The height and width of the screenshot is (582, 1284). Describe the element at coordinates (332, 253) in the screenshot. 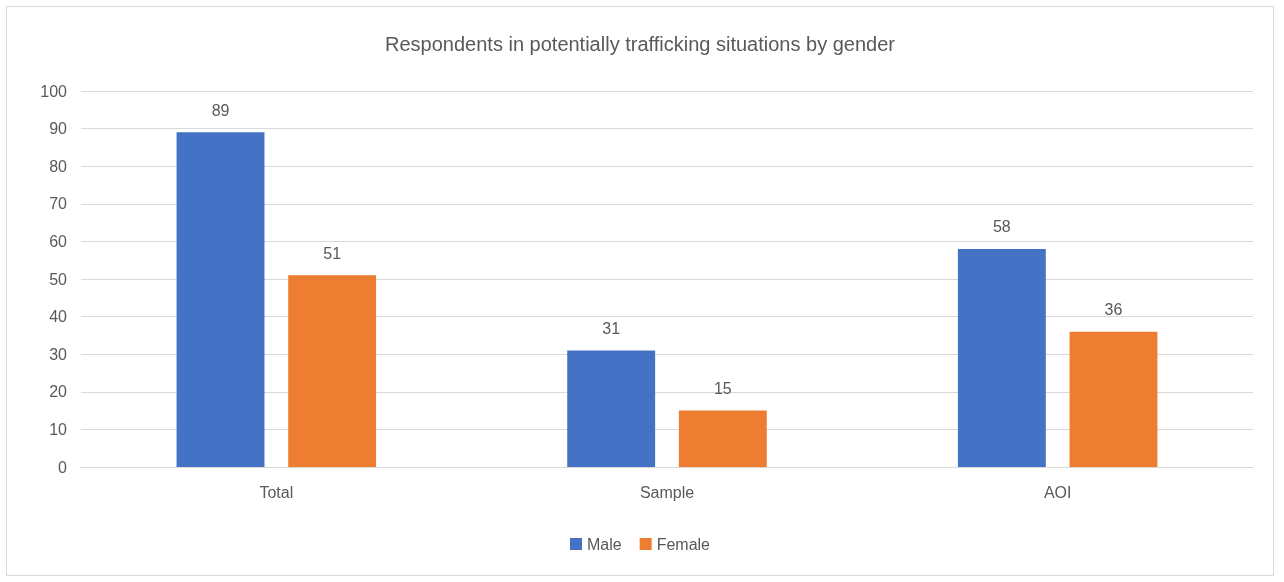

I see `data-label: 51` at that location.